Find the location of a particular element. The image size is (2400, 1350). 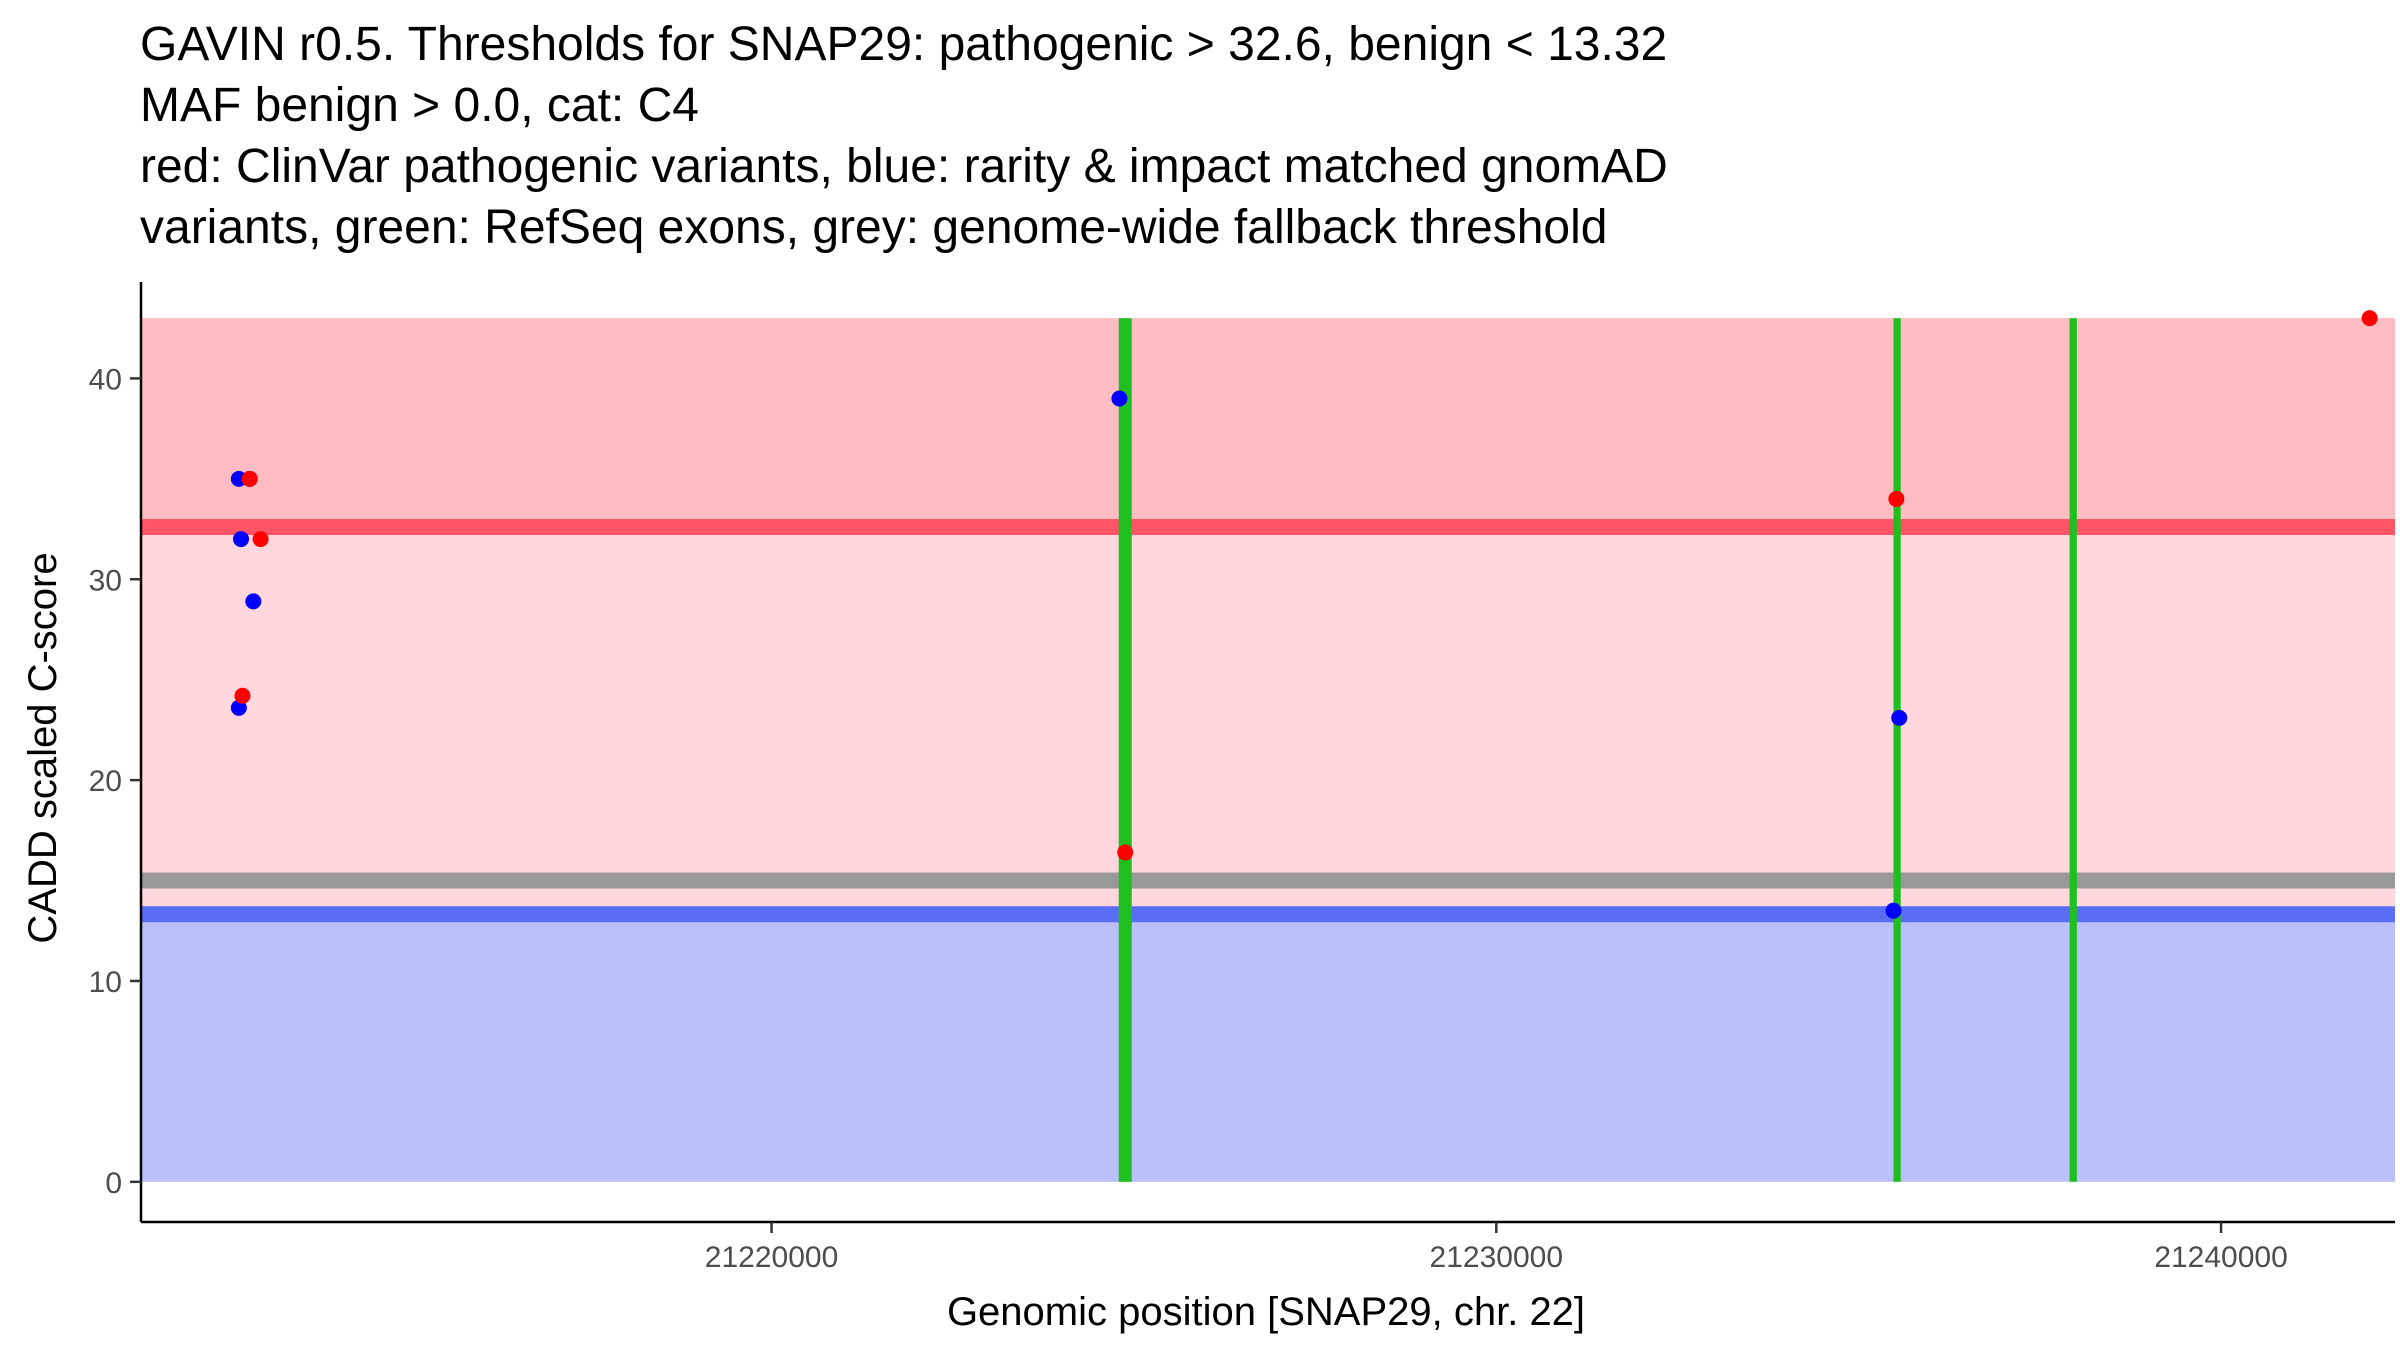

y-tick-label: 0 is located at coordinates (113, 1183).